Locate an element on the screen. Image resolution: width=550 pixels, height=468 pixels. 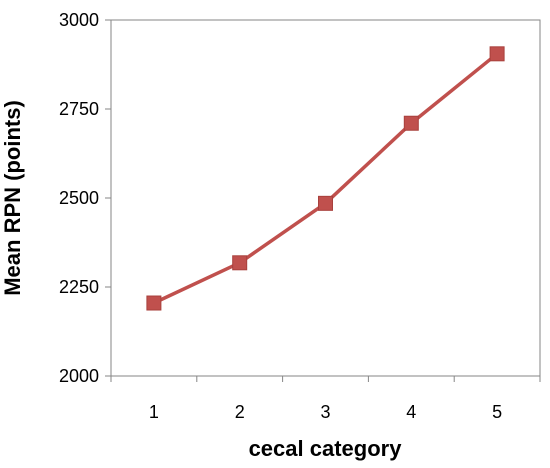
y-tick-label: 2250 is located at coordinates (79, 287).